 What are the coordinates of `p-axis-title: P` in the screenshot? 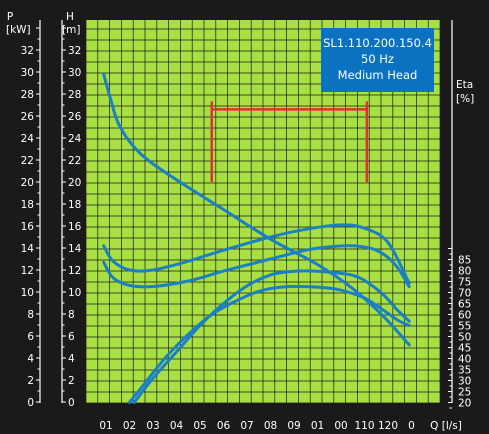 It's located at (10, 17).